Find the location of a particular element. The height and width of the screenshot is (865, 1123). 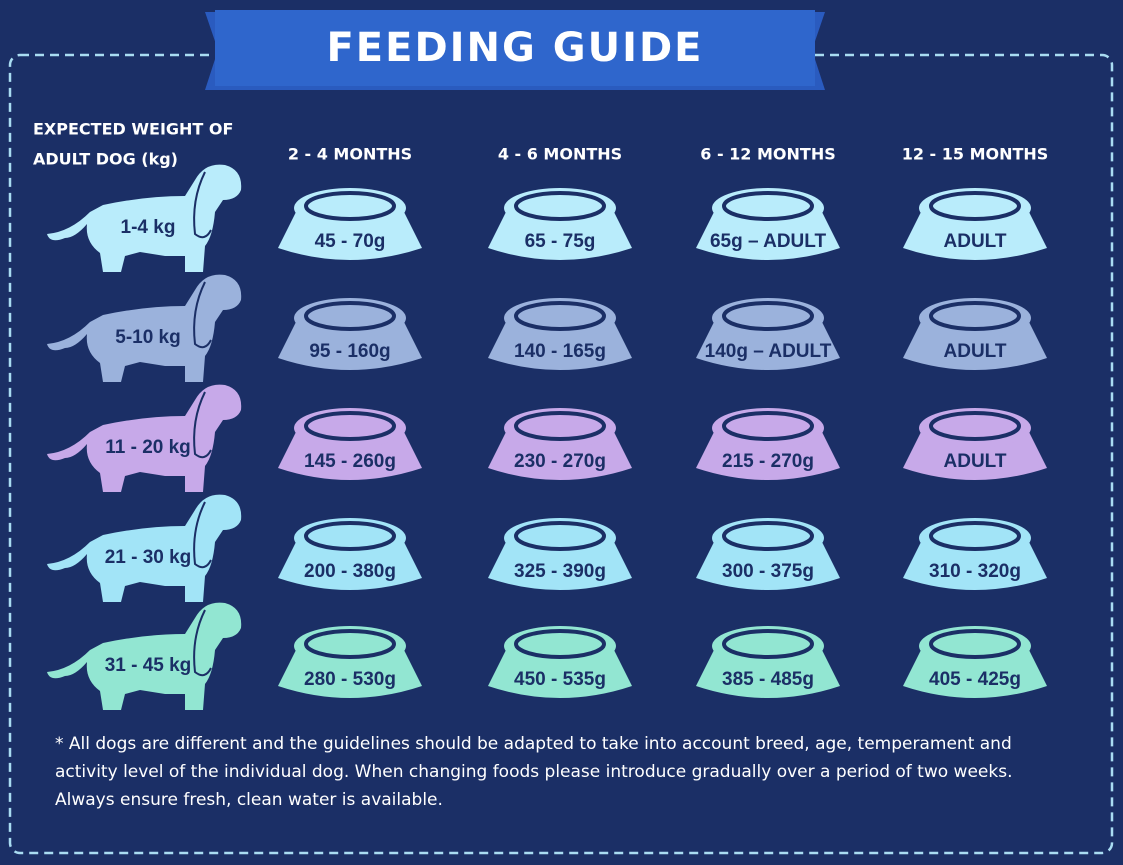

portion: 65g – ADULT is located at coordinates (768, 241).